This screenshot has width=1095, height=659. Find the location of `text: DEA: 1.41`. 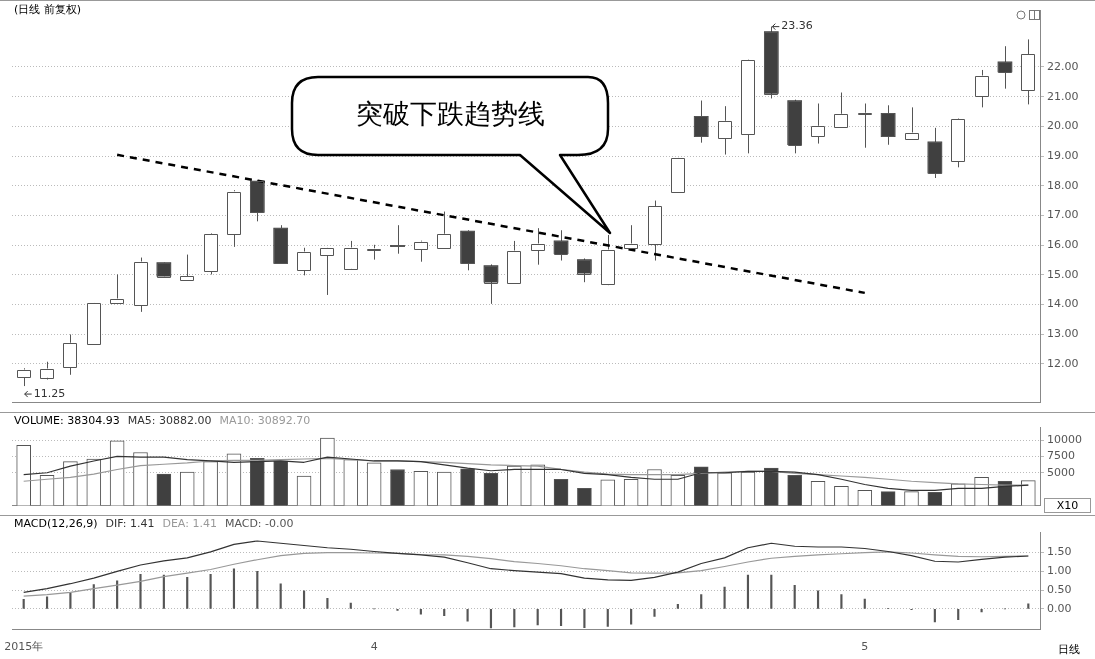

text: DEA: 1.41 is located at coordinates (189, 523).